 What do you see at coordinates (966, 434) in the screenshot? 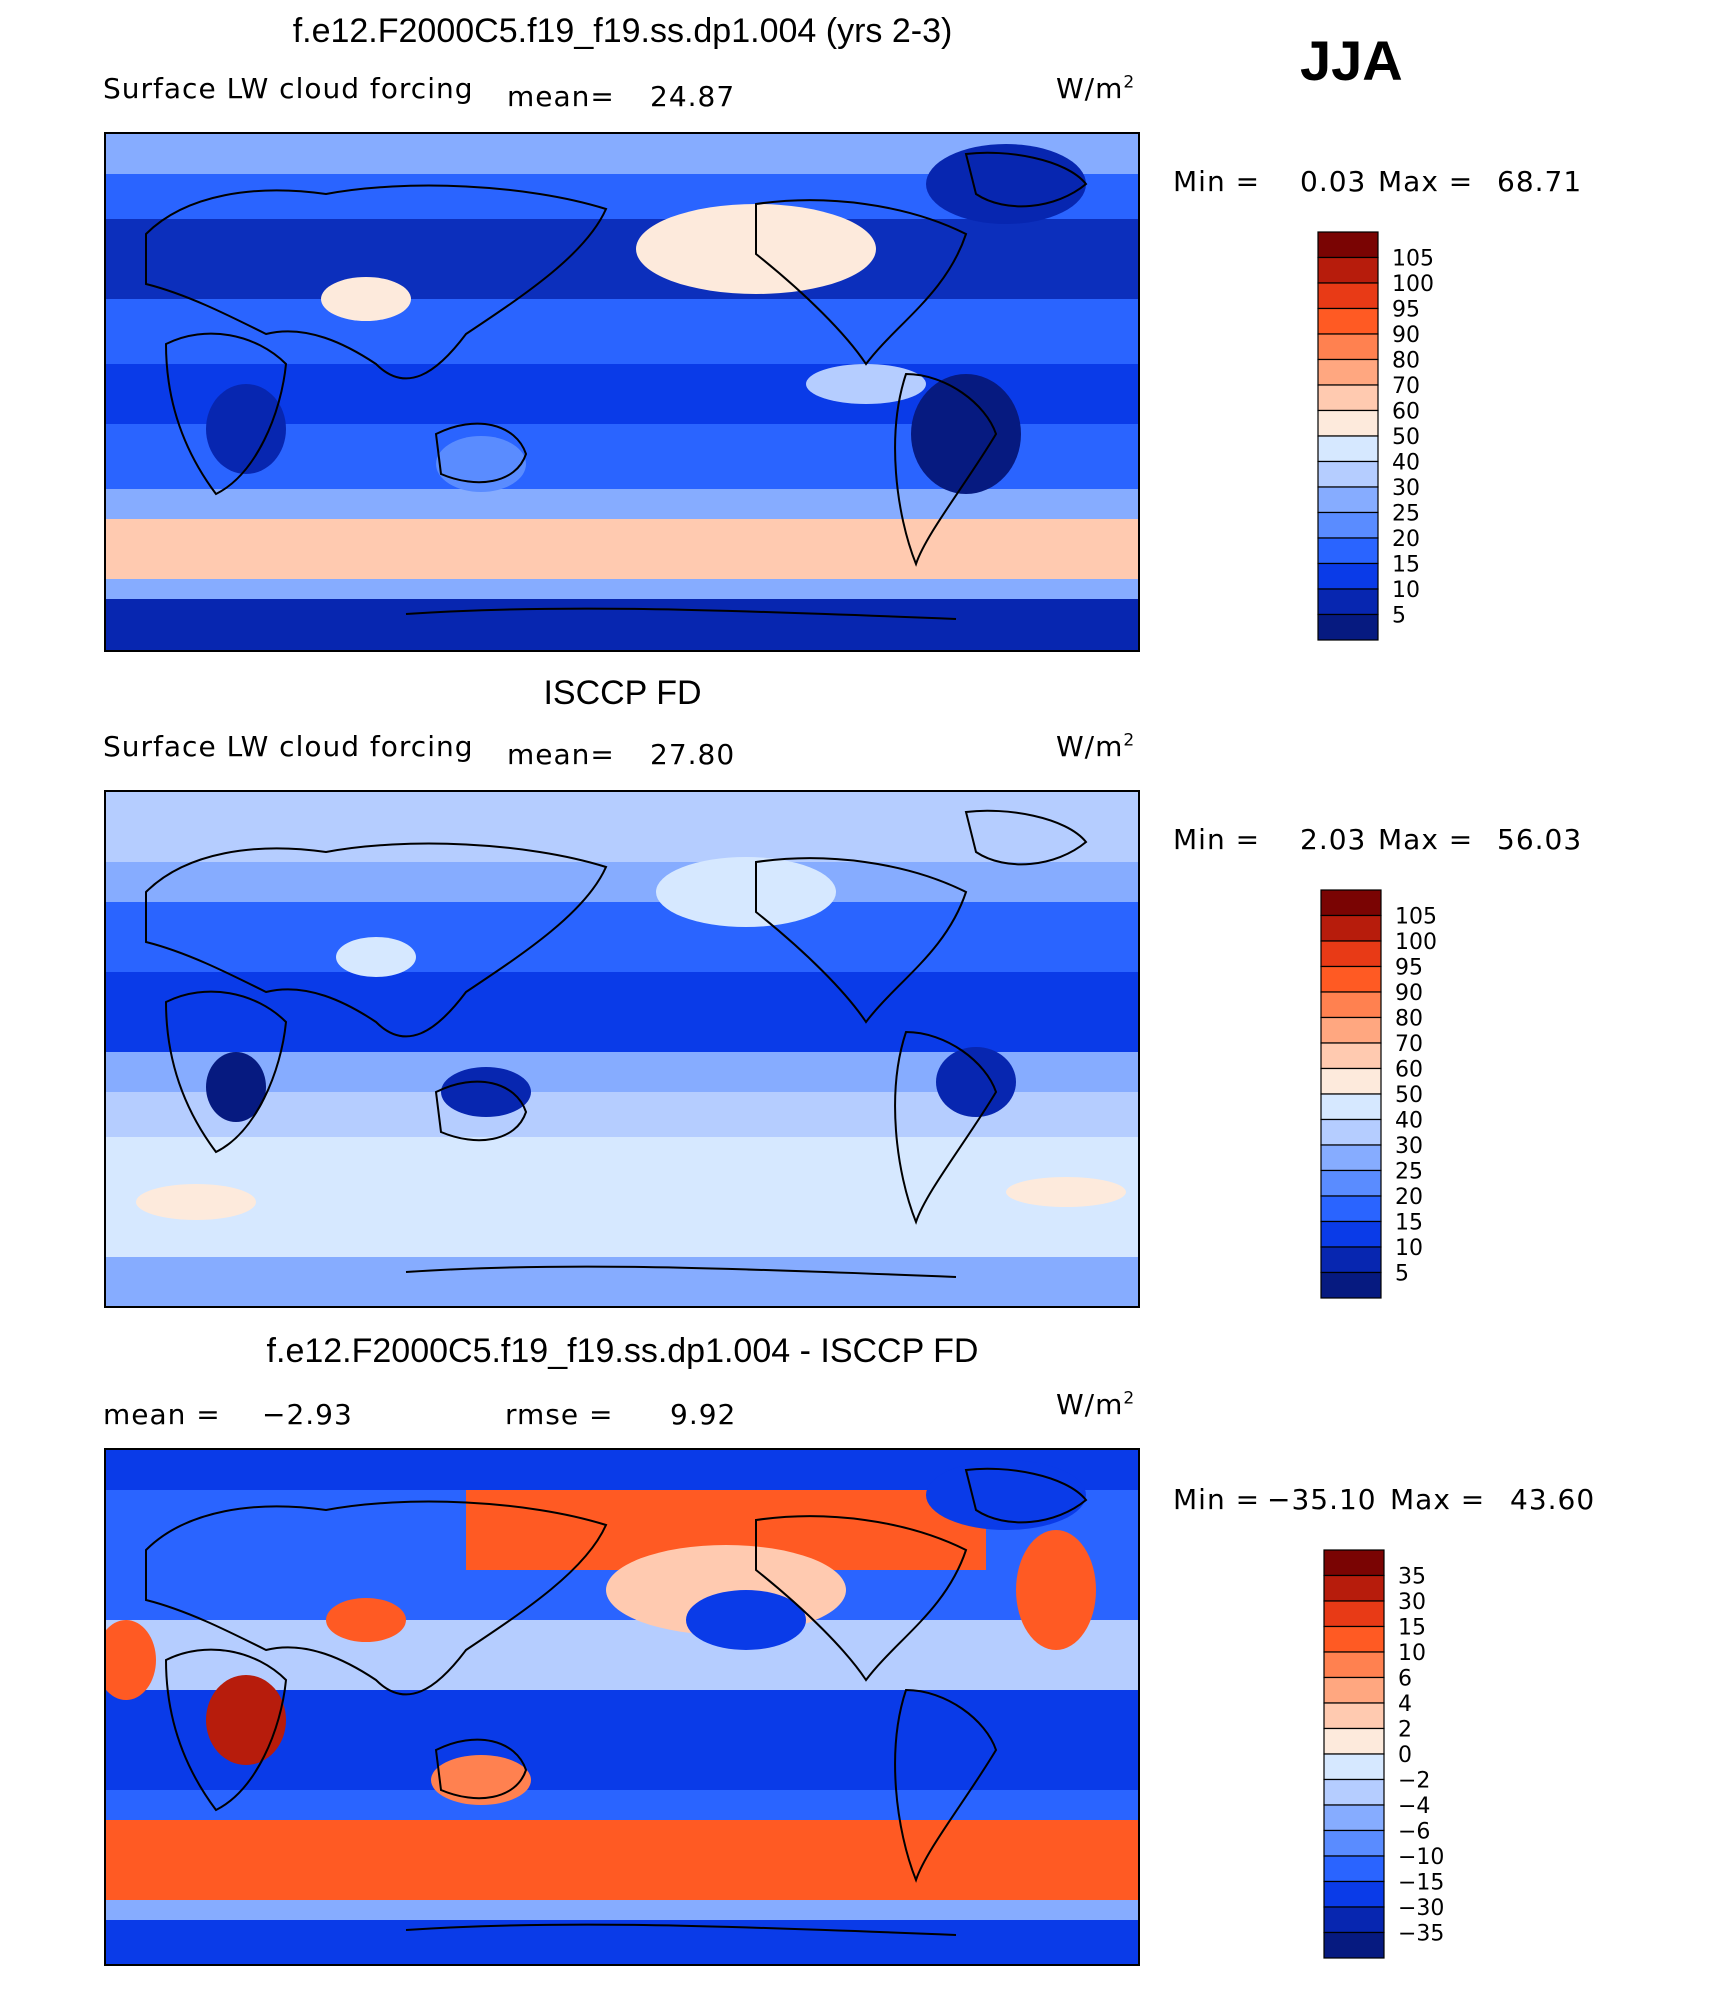
I see `blob-south-america` at bounding box center [966, 434].